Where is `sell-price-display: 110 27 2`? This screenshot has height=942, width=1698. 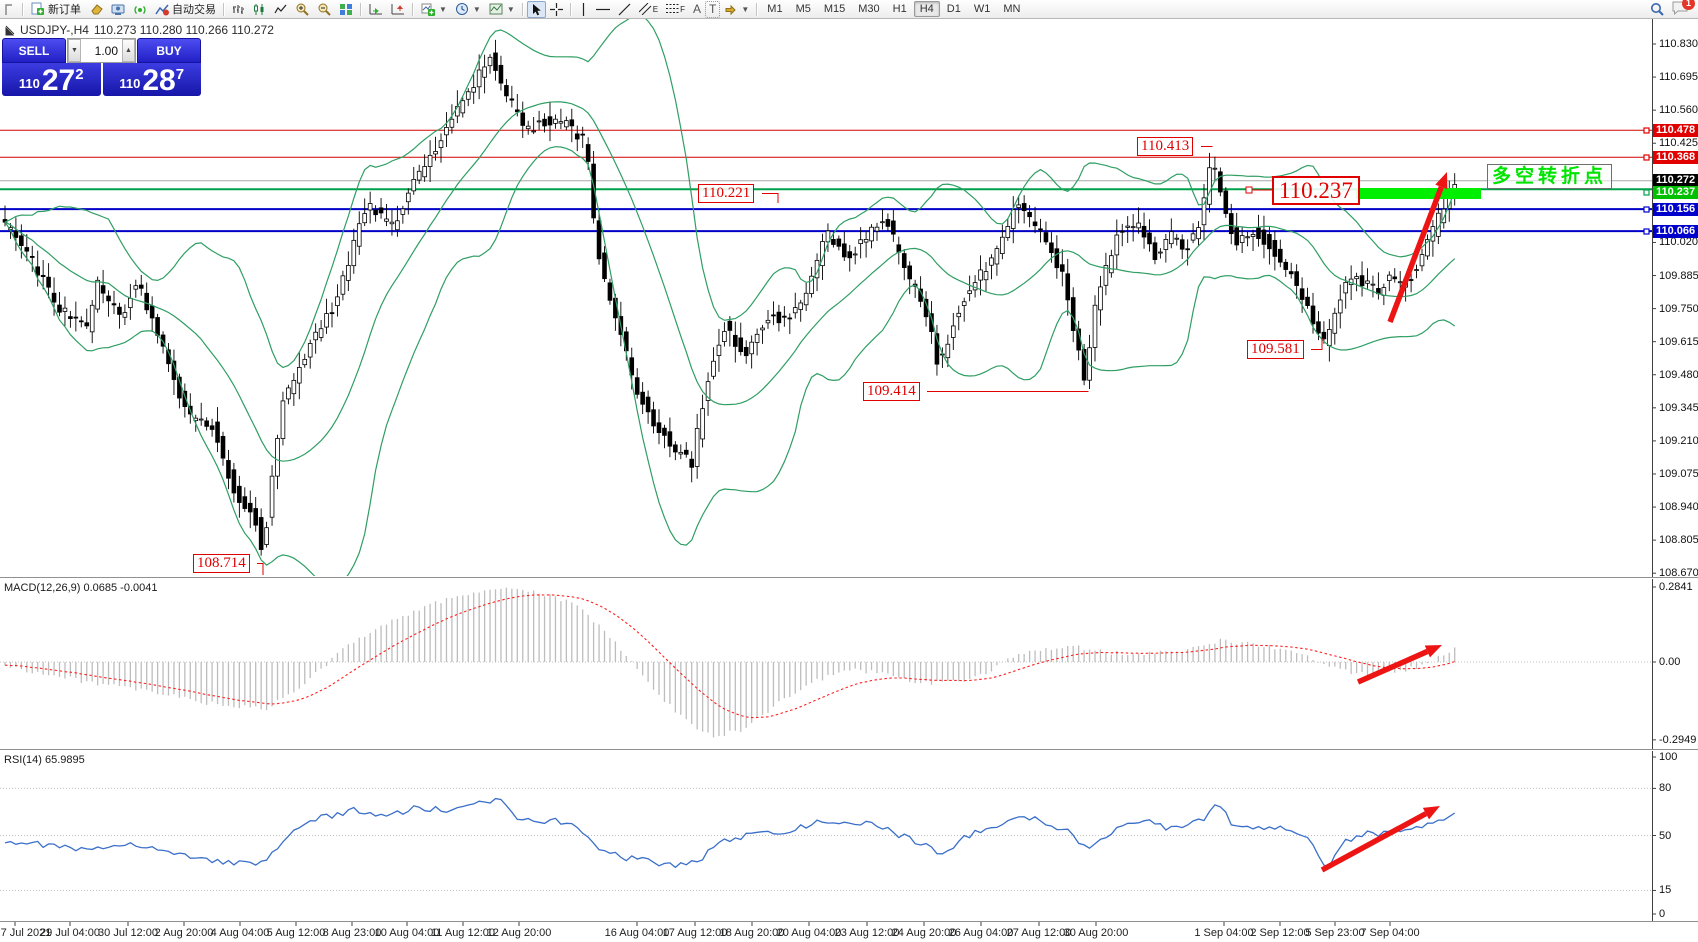 sell-price-display: 110 27 2 is located at coordinates (51, 79).